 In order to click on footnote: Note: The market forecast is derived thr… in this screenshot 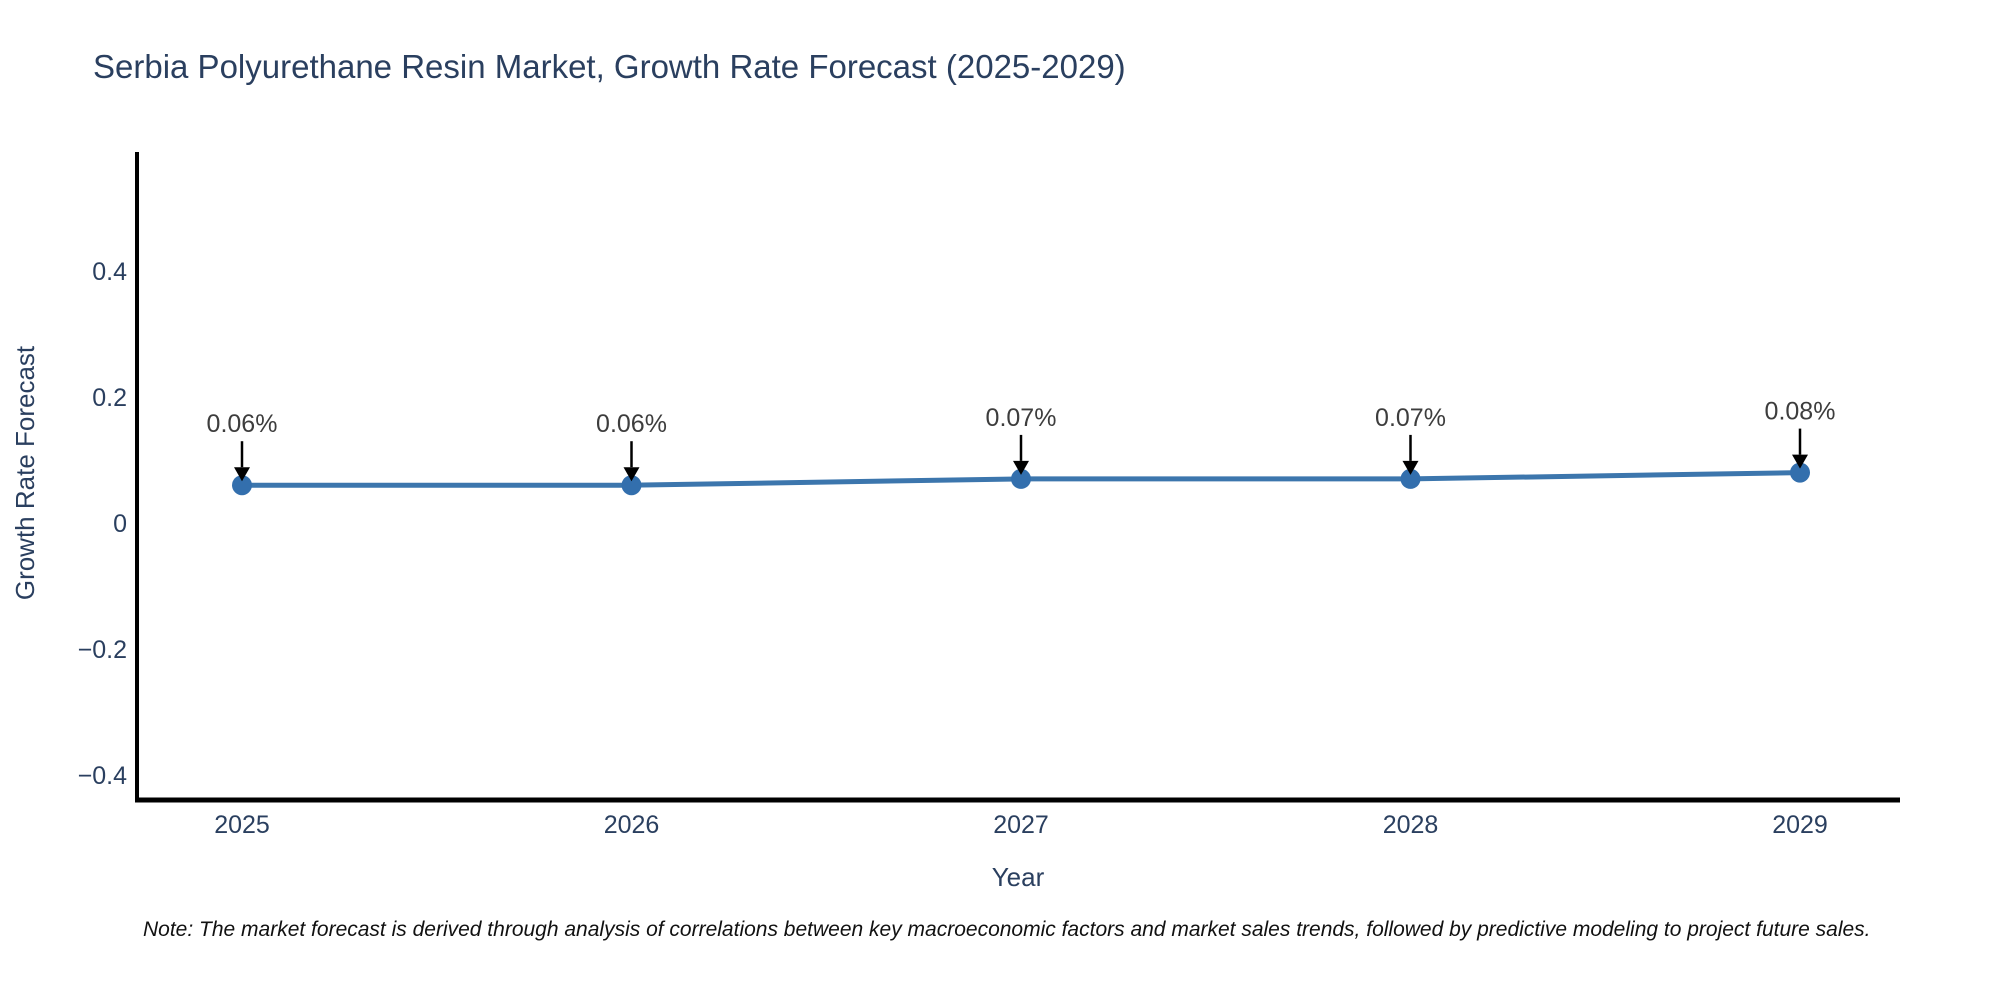, I will do `click(1007, 929)`.